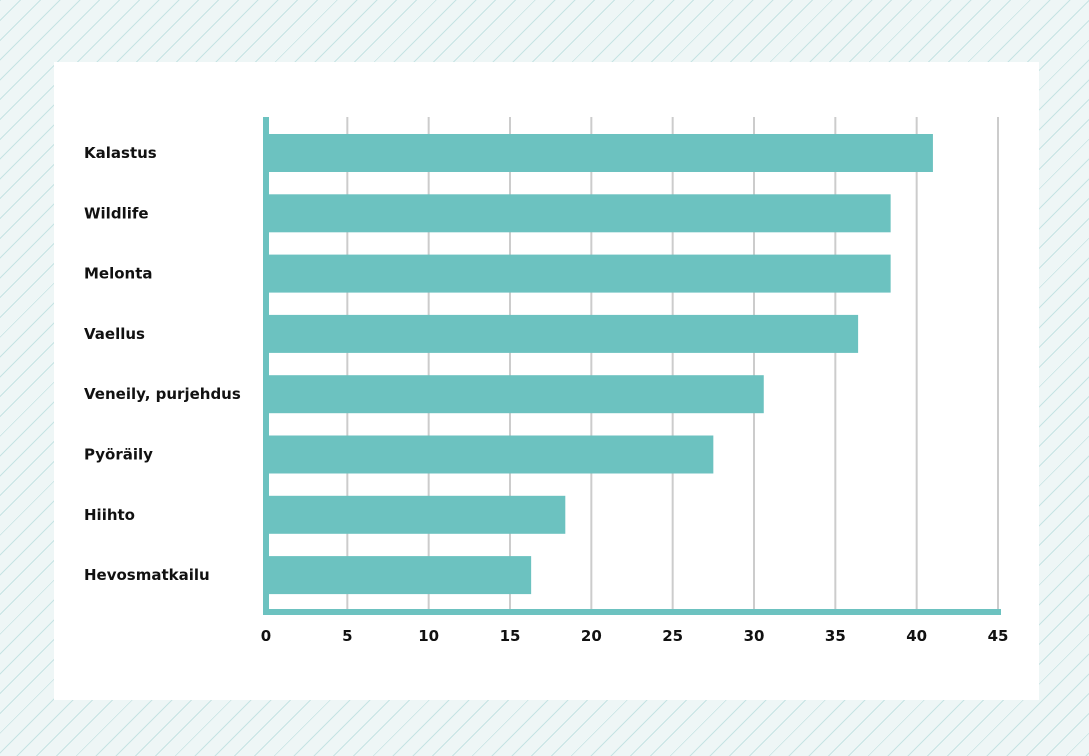 The image size is (1089, 756). Describe the element at coordinates (490, 454) in the screenshot. I see `bar-pyöräily` at that location.